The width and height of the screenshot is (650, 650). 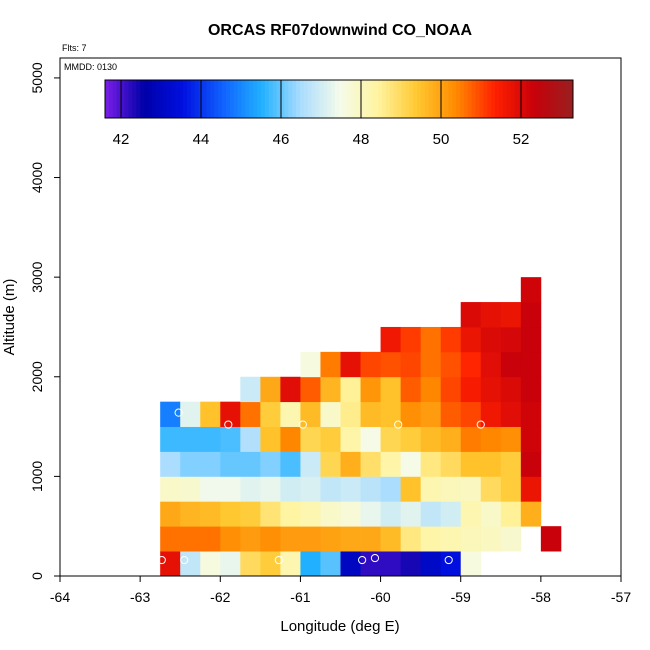 What do you see at coordinates (121, 139) in the screenshot?
I see `colorbar-tick-label: 42` at bounding box center [121, 139].